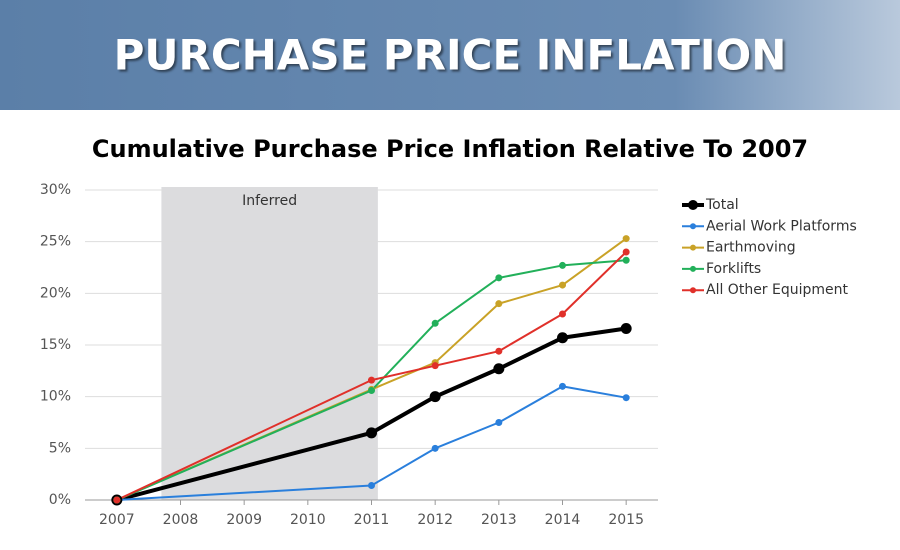 The image size is (900, 550). What do you see at coordinates (55, 242) in the screenshot?
I see `y-tick-label: 25%` at bounding box center [55, 242].